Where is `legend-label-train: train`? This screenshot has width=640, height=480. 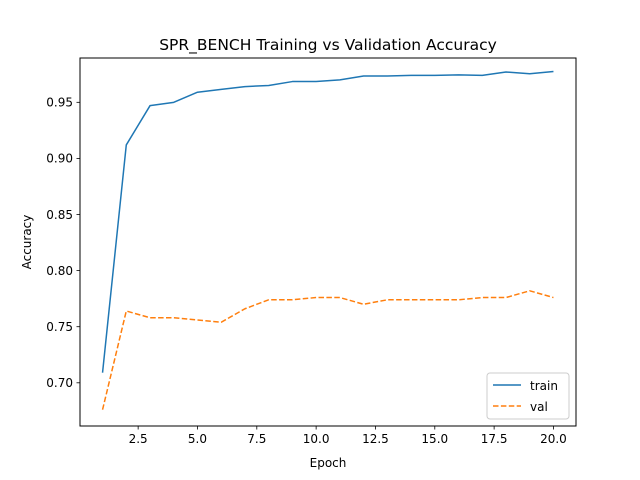
legend-label-train: train is located at coordinates (544, 386).